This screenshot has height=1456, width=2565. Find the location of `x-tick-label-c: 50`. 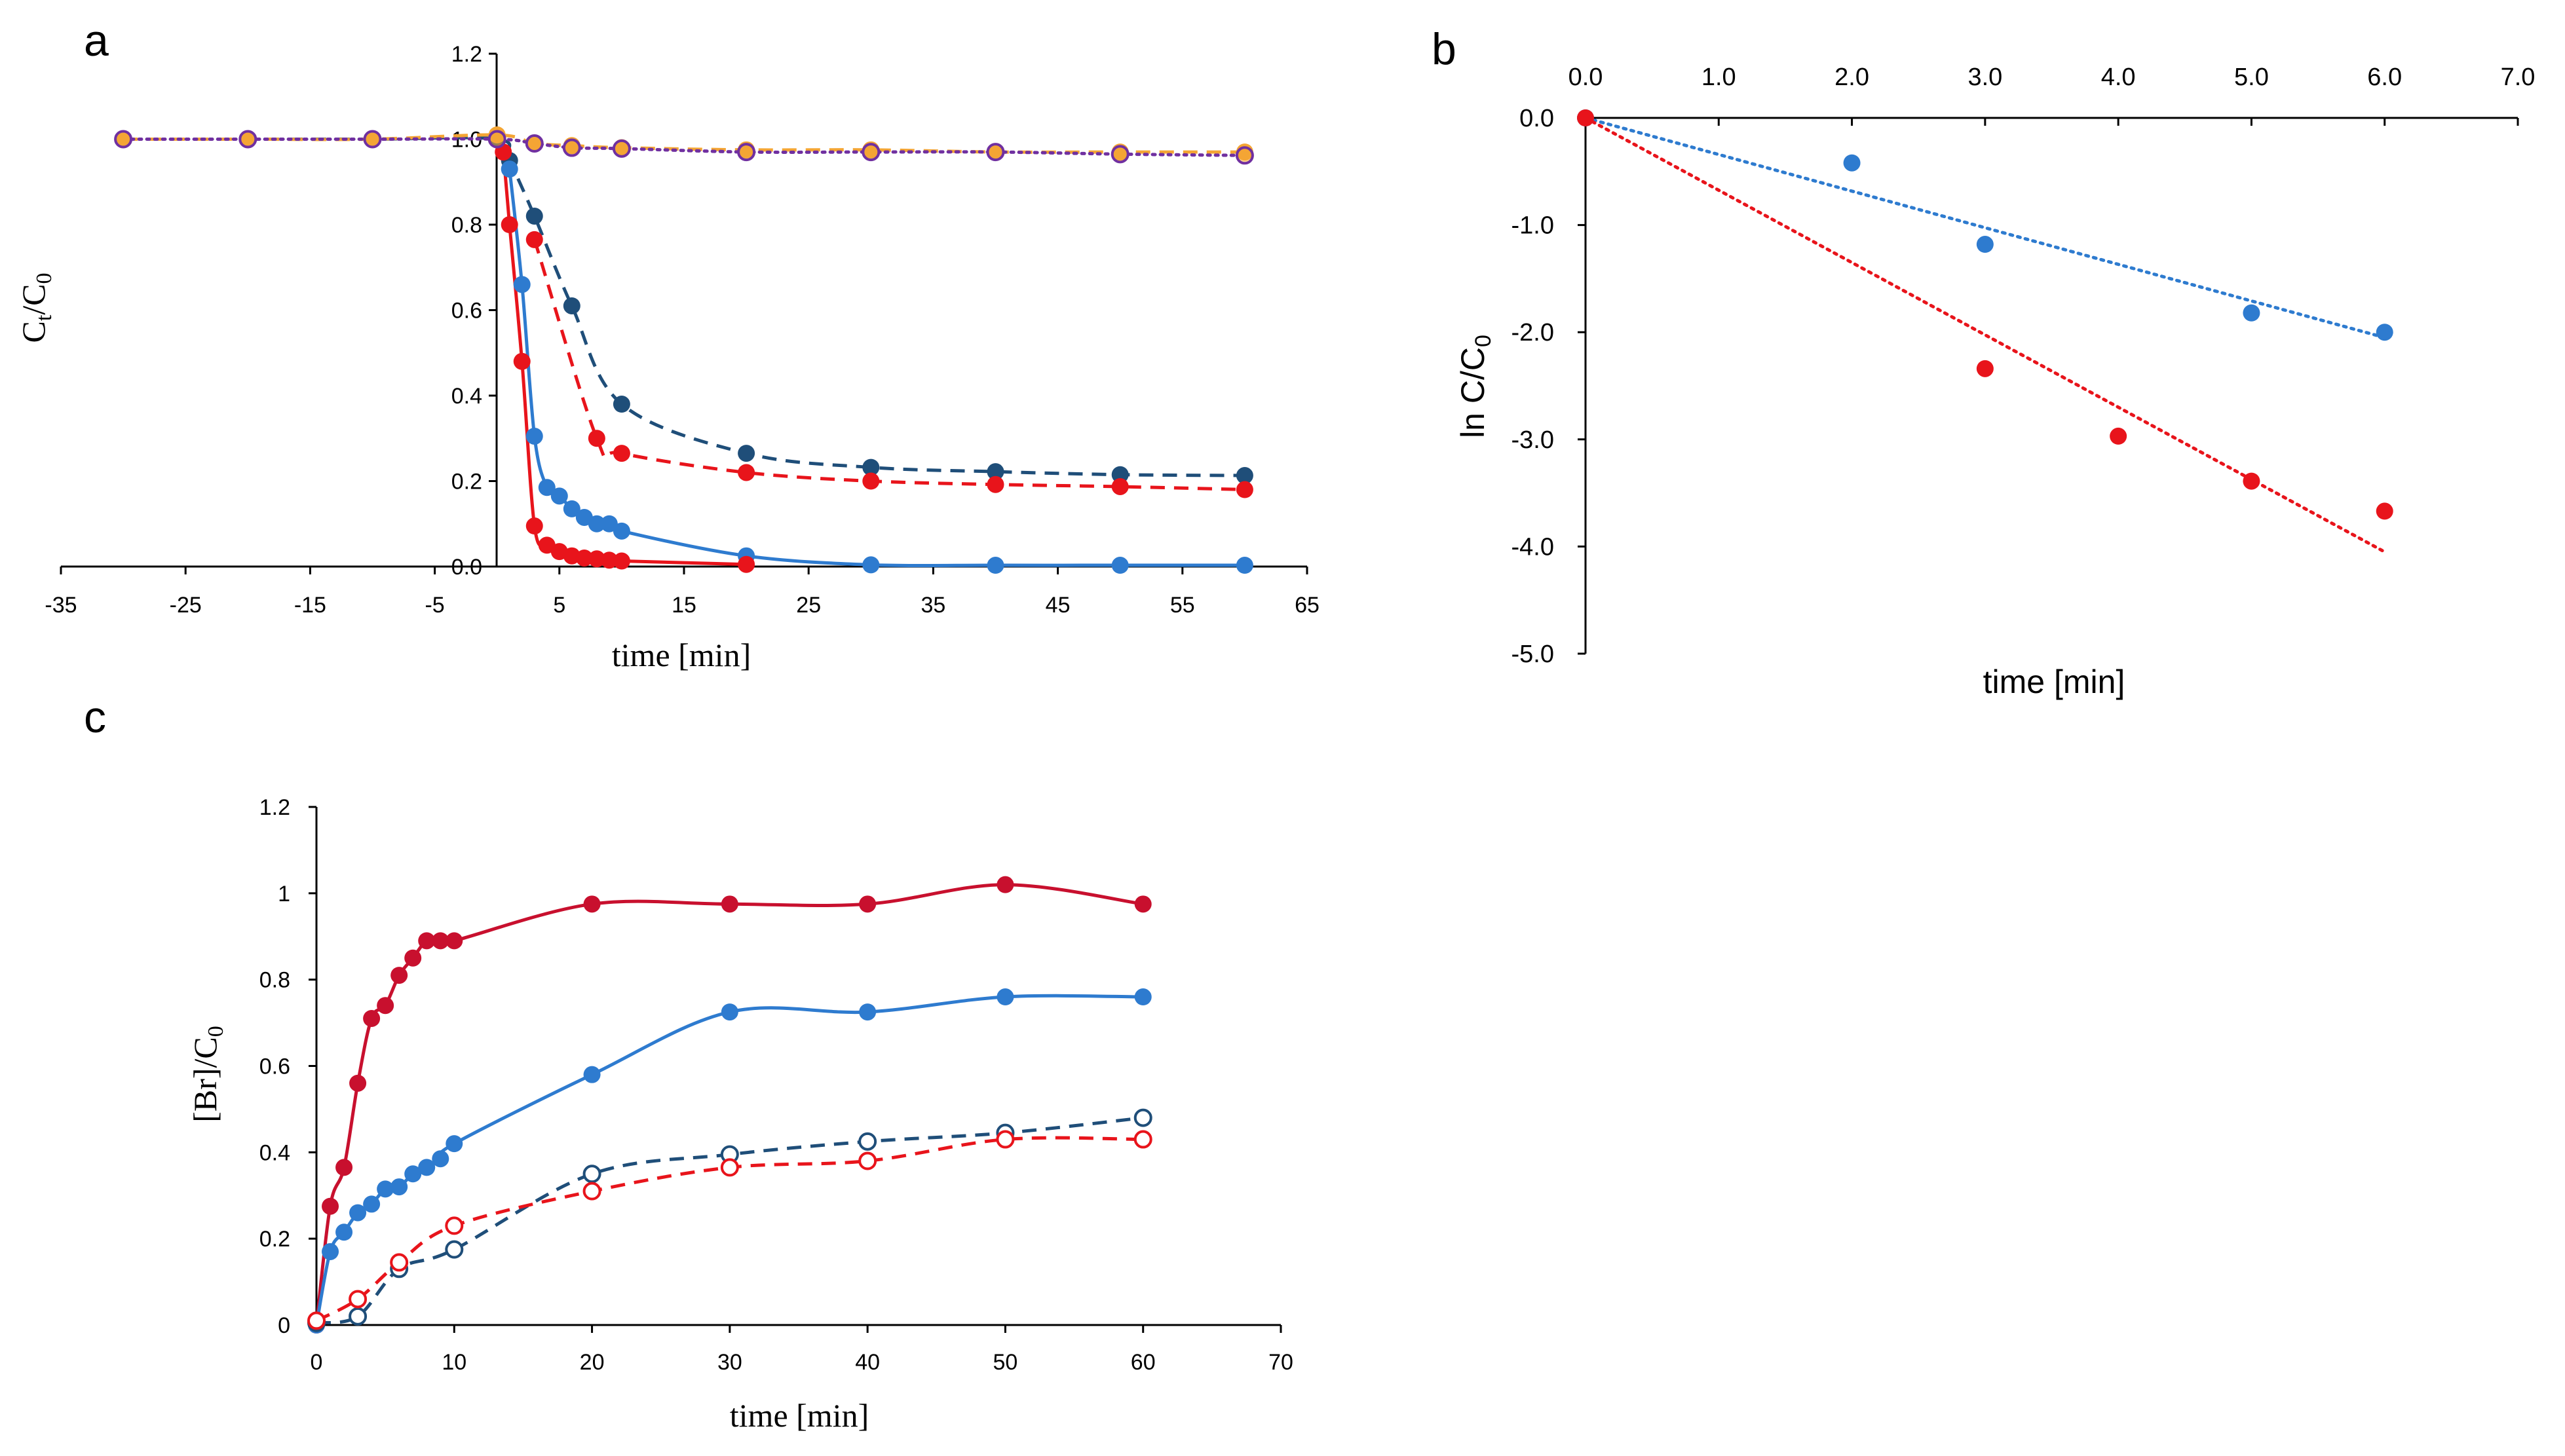

x-tick-label-c: 50 is located at coordinates (1005, 1362).